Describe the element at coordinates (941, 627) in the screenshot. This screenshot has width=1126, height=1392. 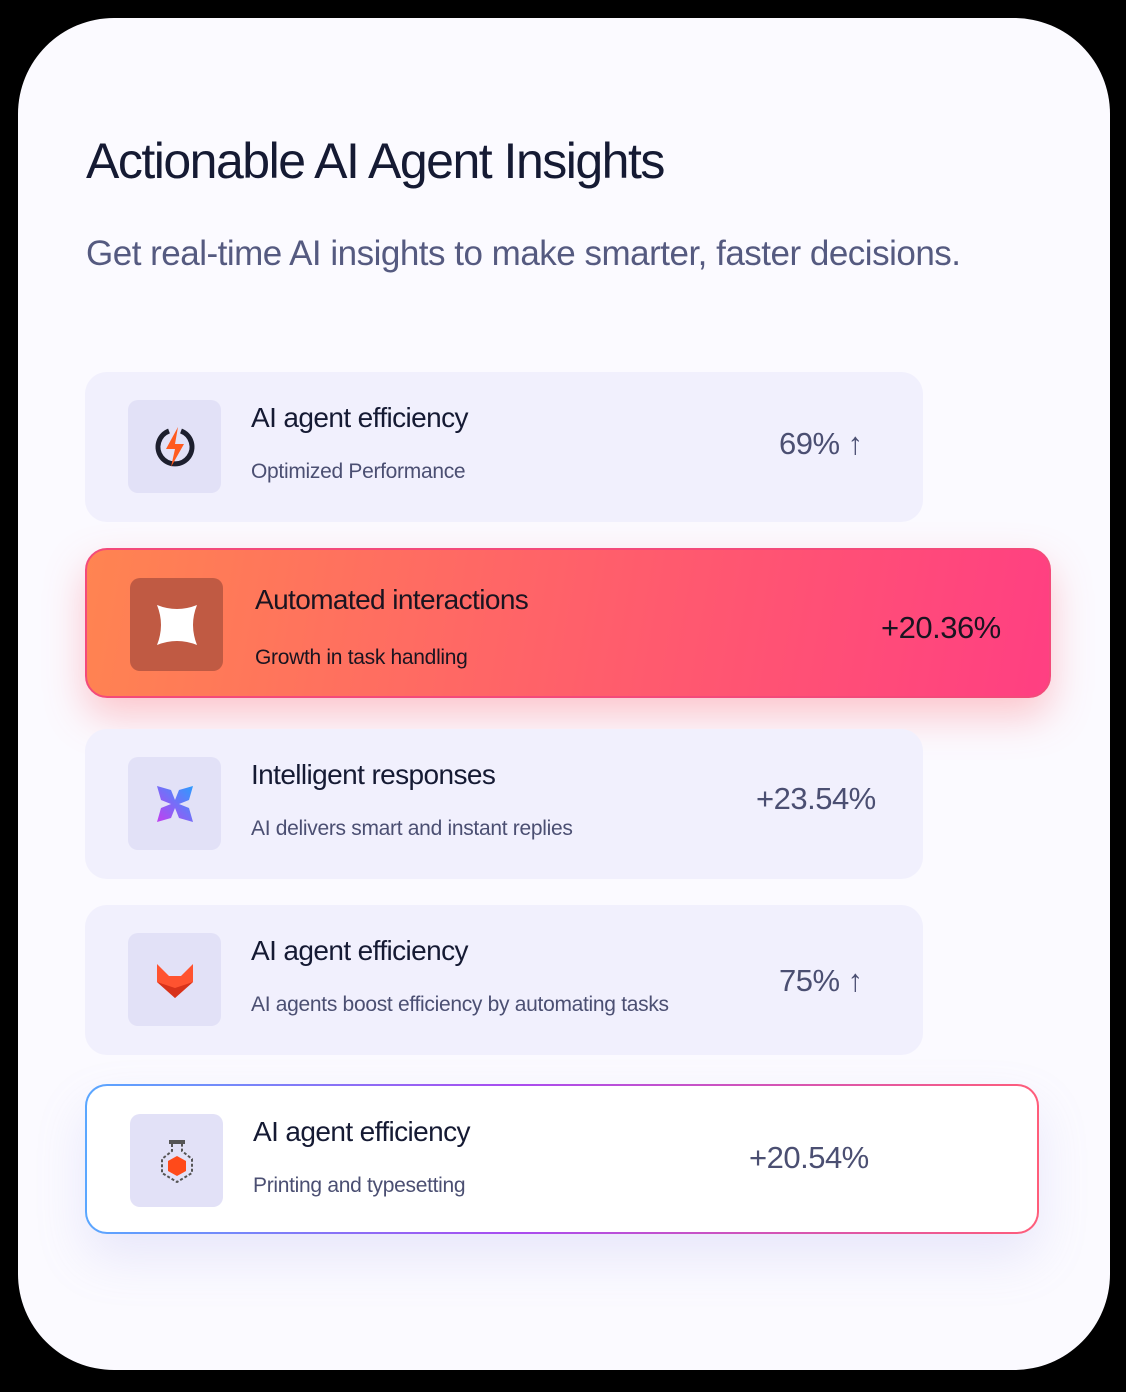
I see `card-value: +20.36%` at that location.